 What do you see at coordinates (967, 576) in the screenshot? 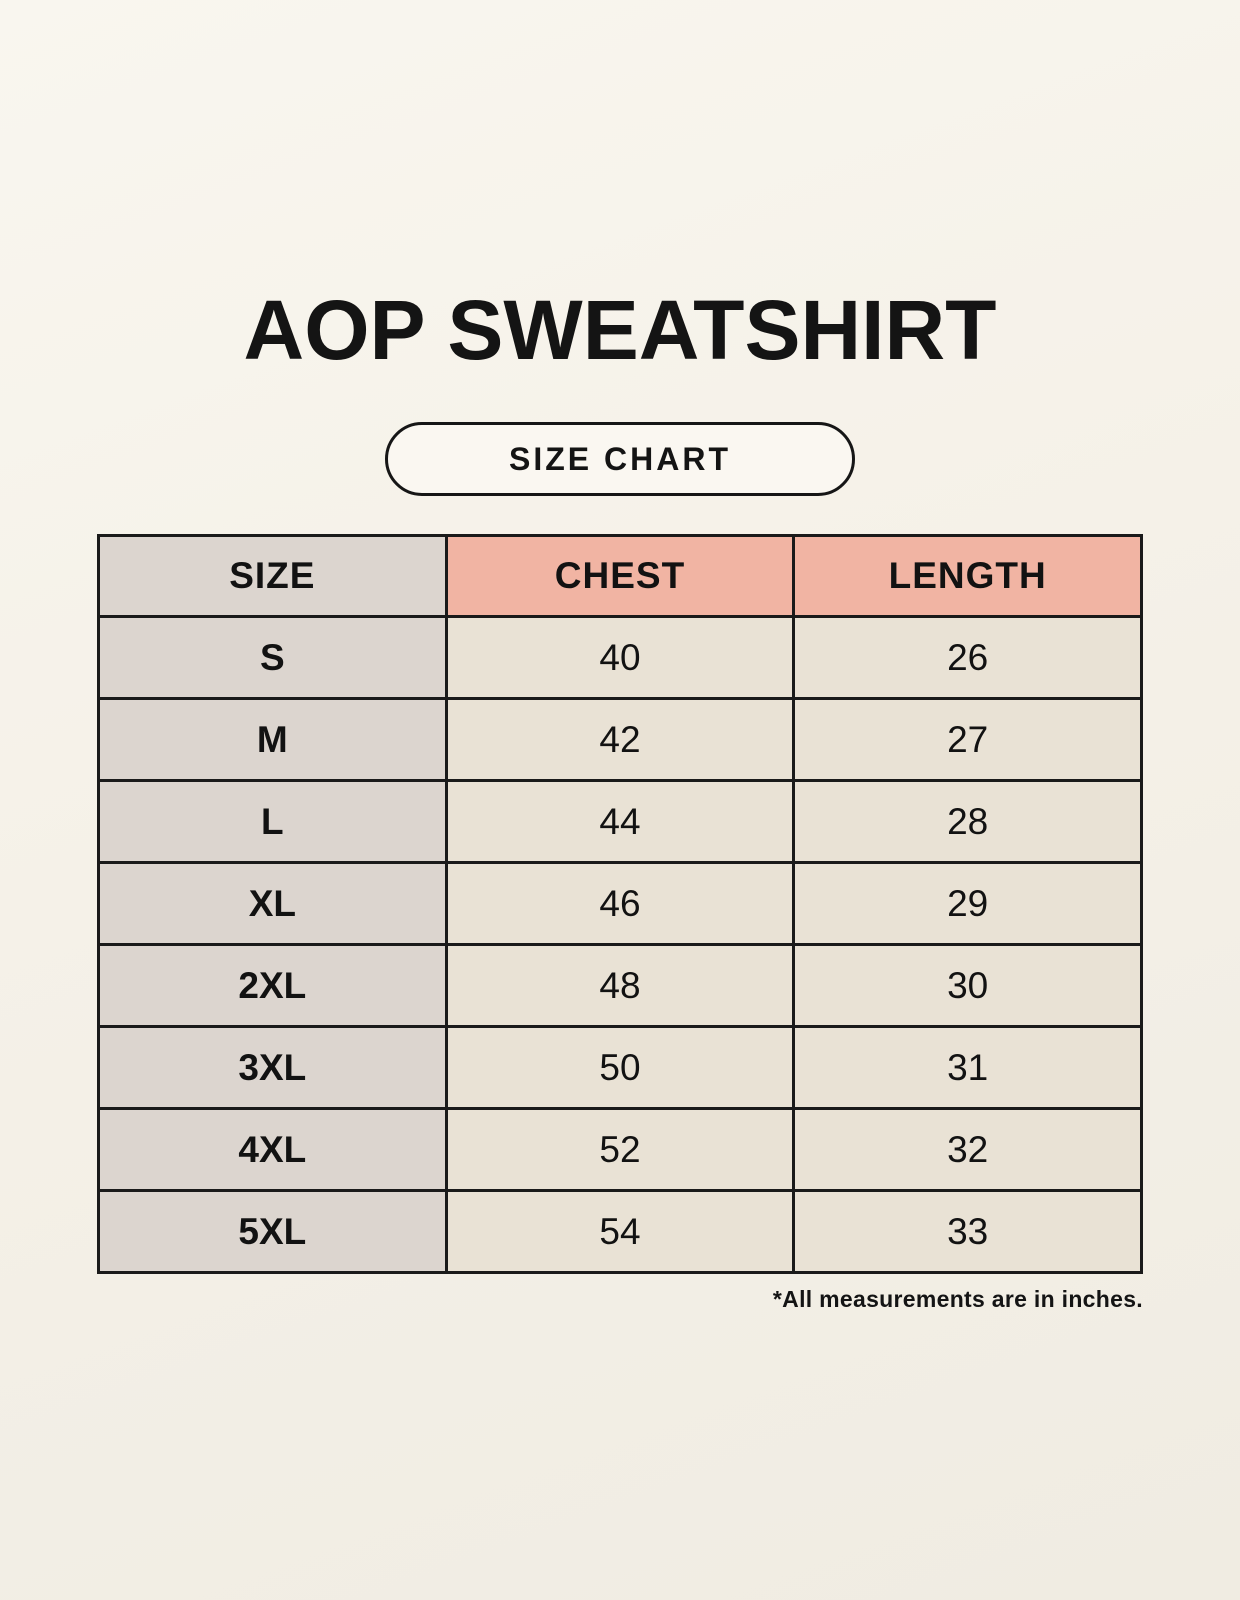
I see `header-length: LENGTH` at bounding box center [967, 576].